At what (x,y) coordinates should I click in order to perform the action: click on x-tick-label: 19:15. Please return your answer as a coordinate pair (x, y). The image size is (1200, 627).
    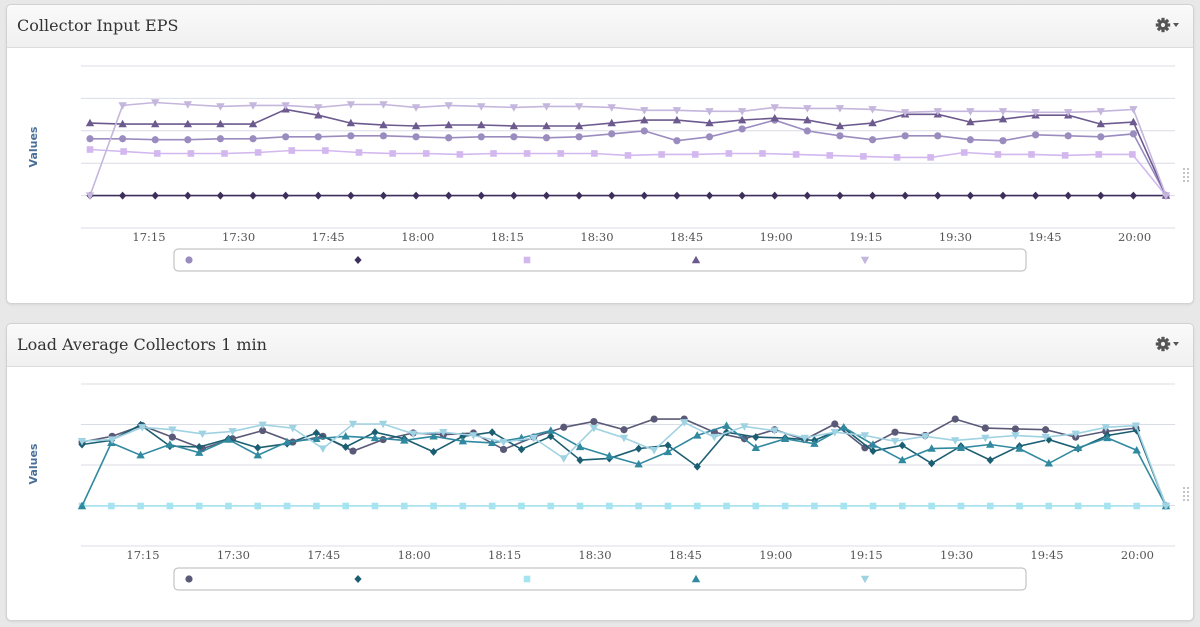
    Looking at the image, I should click on (865, 237).